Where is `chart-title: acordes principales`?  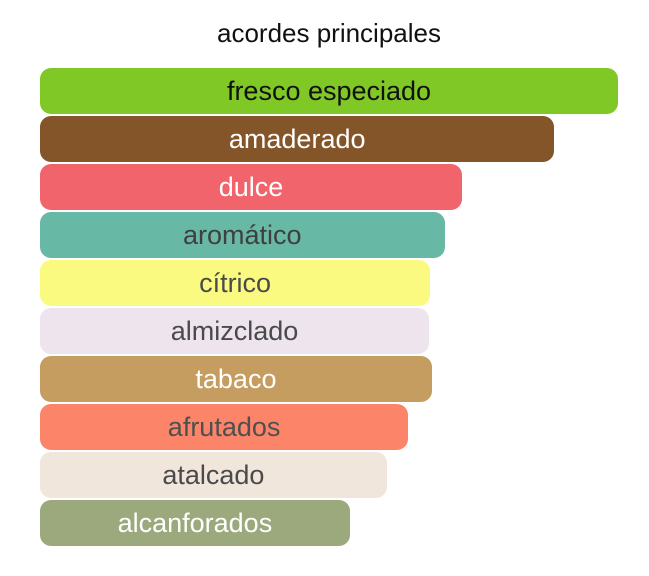 chart-title: acordes principales is located at coordinates (328, 33).